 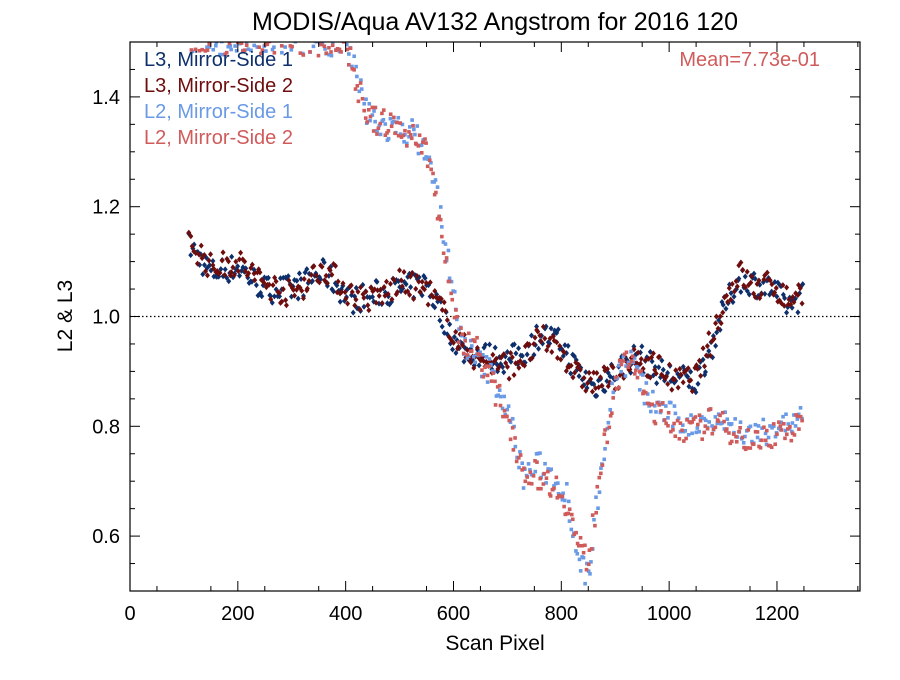 I want to click on y-tick-label: 0.8, so click(x=106, y=427).